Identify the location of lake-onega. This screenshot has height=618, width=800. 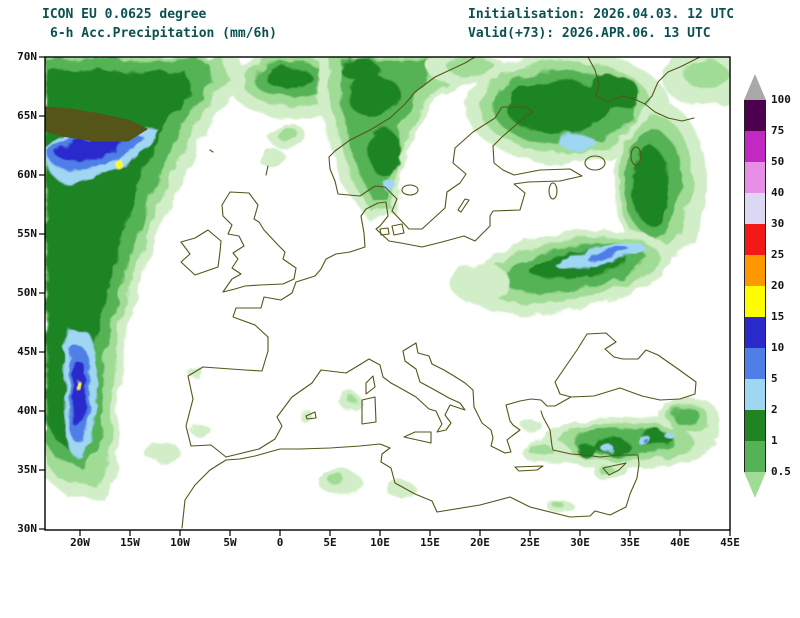
(636, 156).